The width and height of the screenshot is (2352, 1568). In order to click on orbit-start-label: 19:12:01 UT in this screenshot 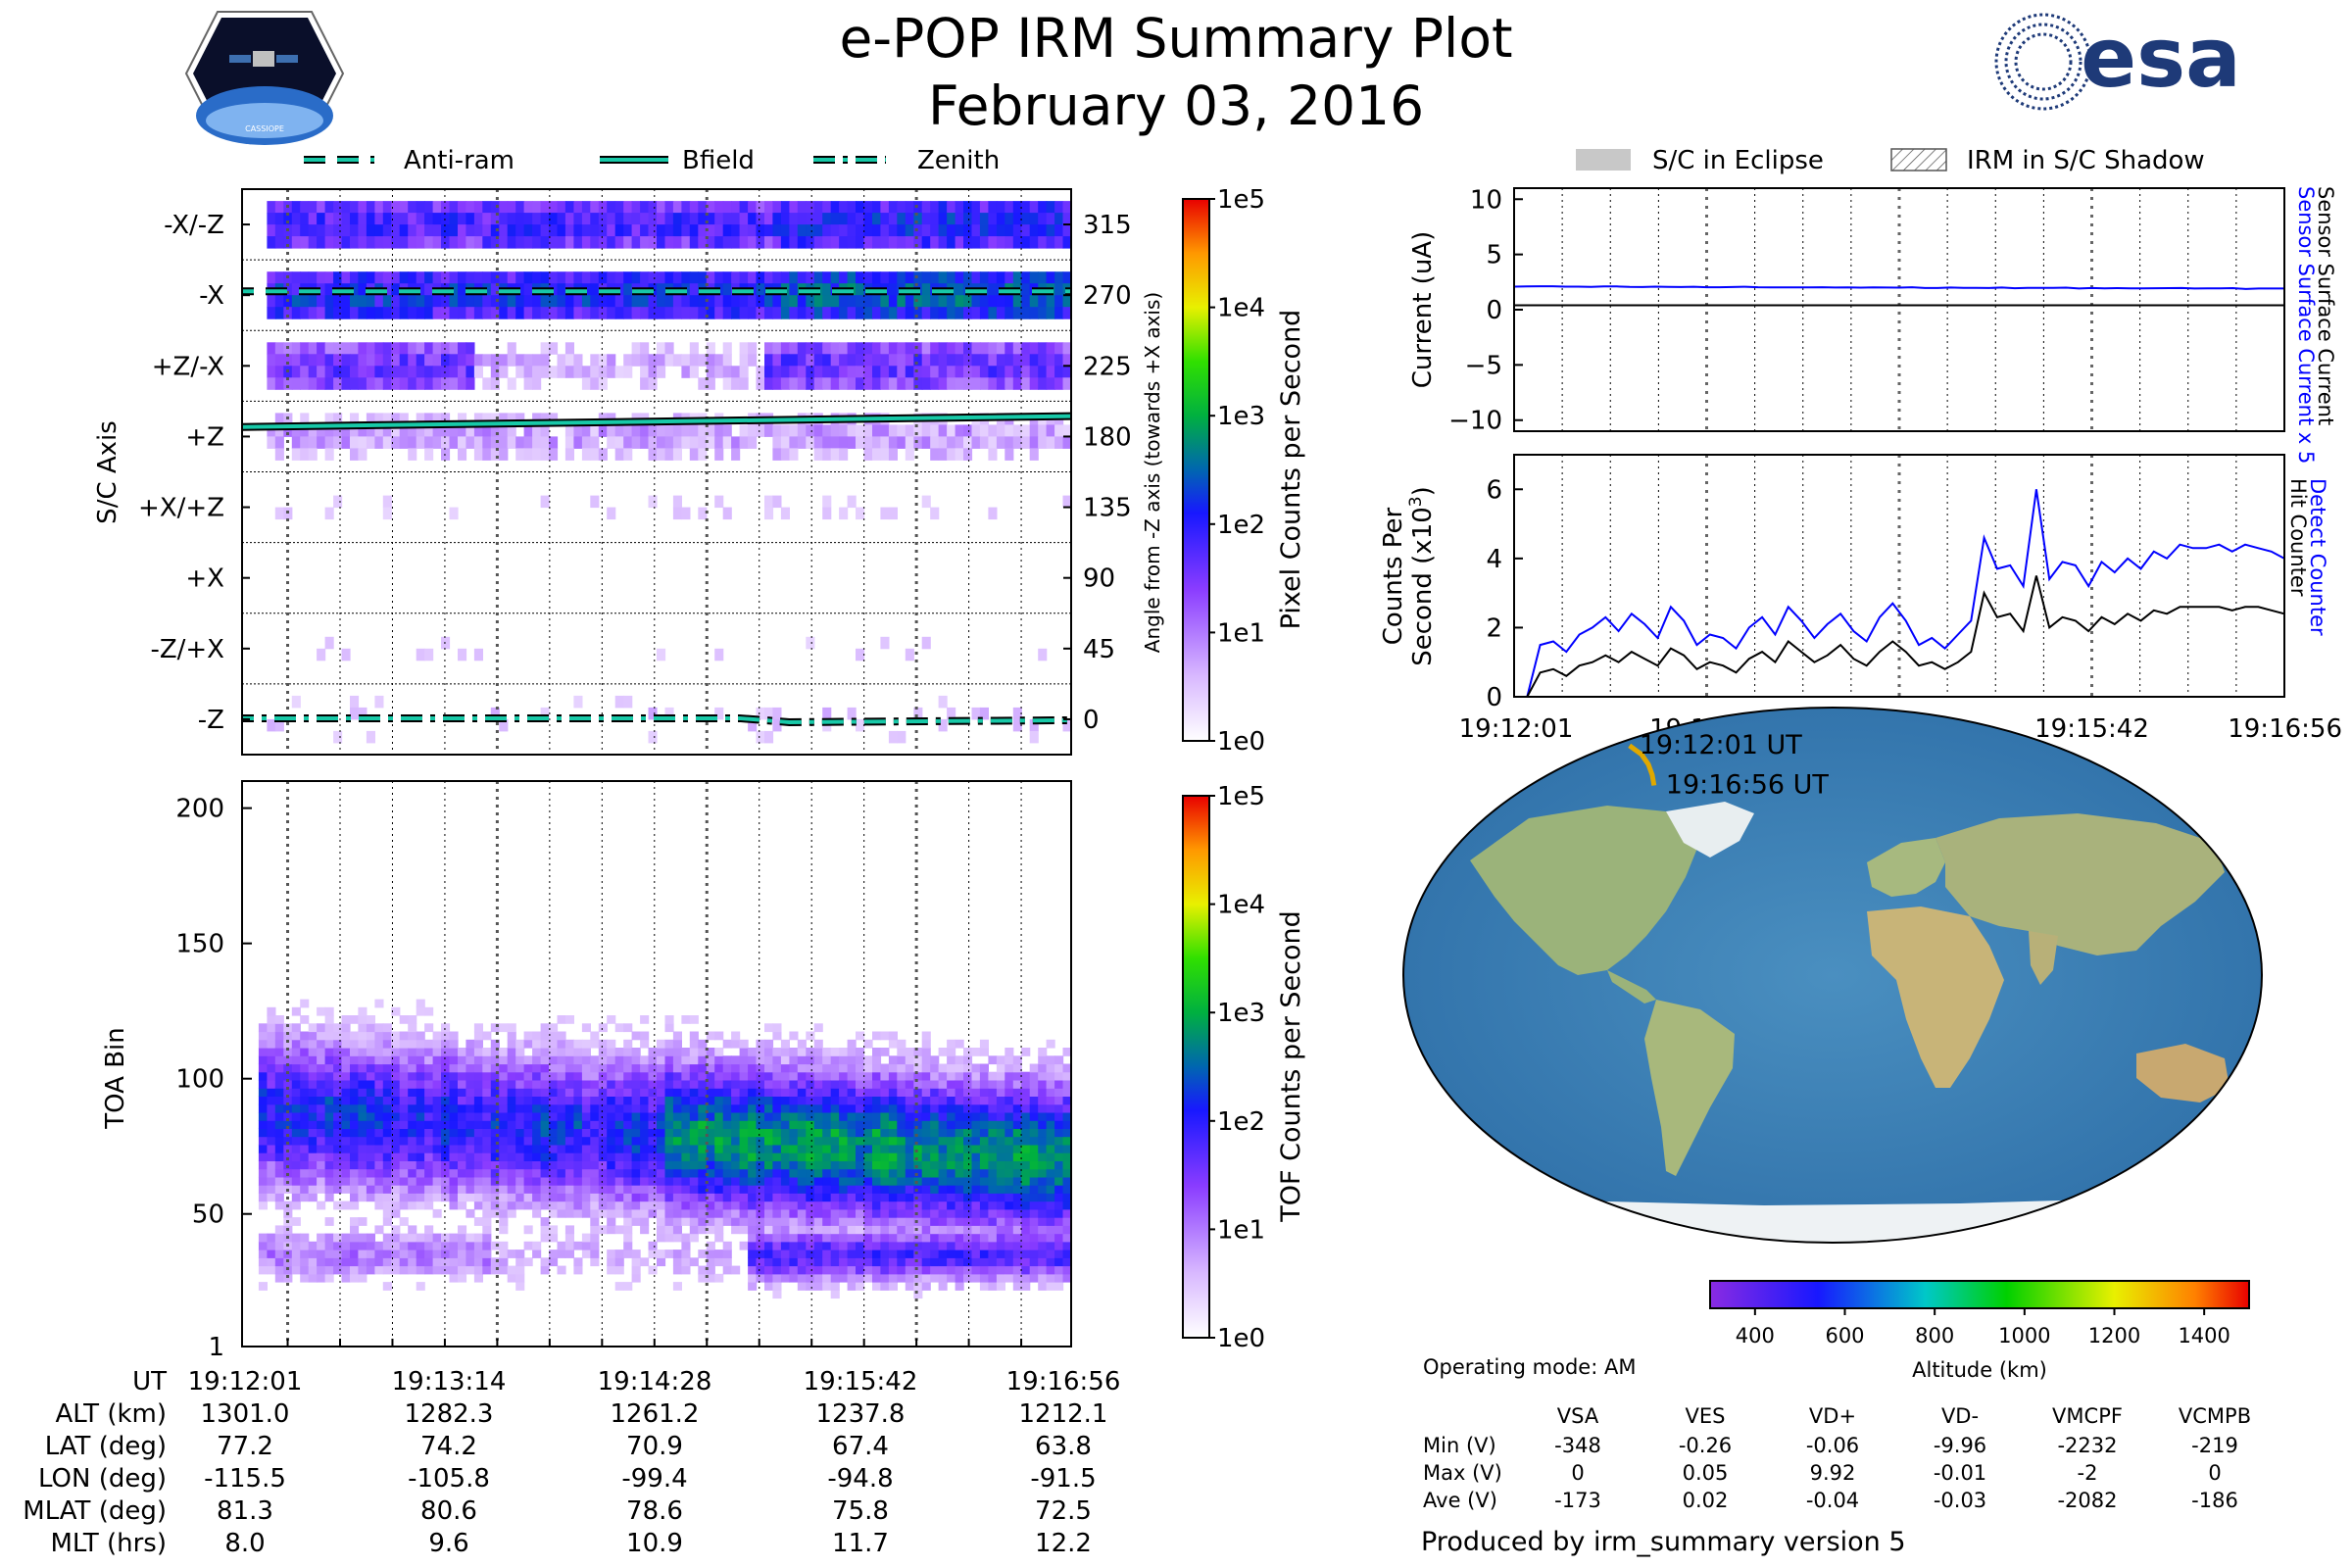, I will do `click(1721, 745)`.